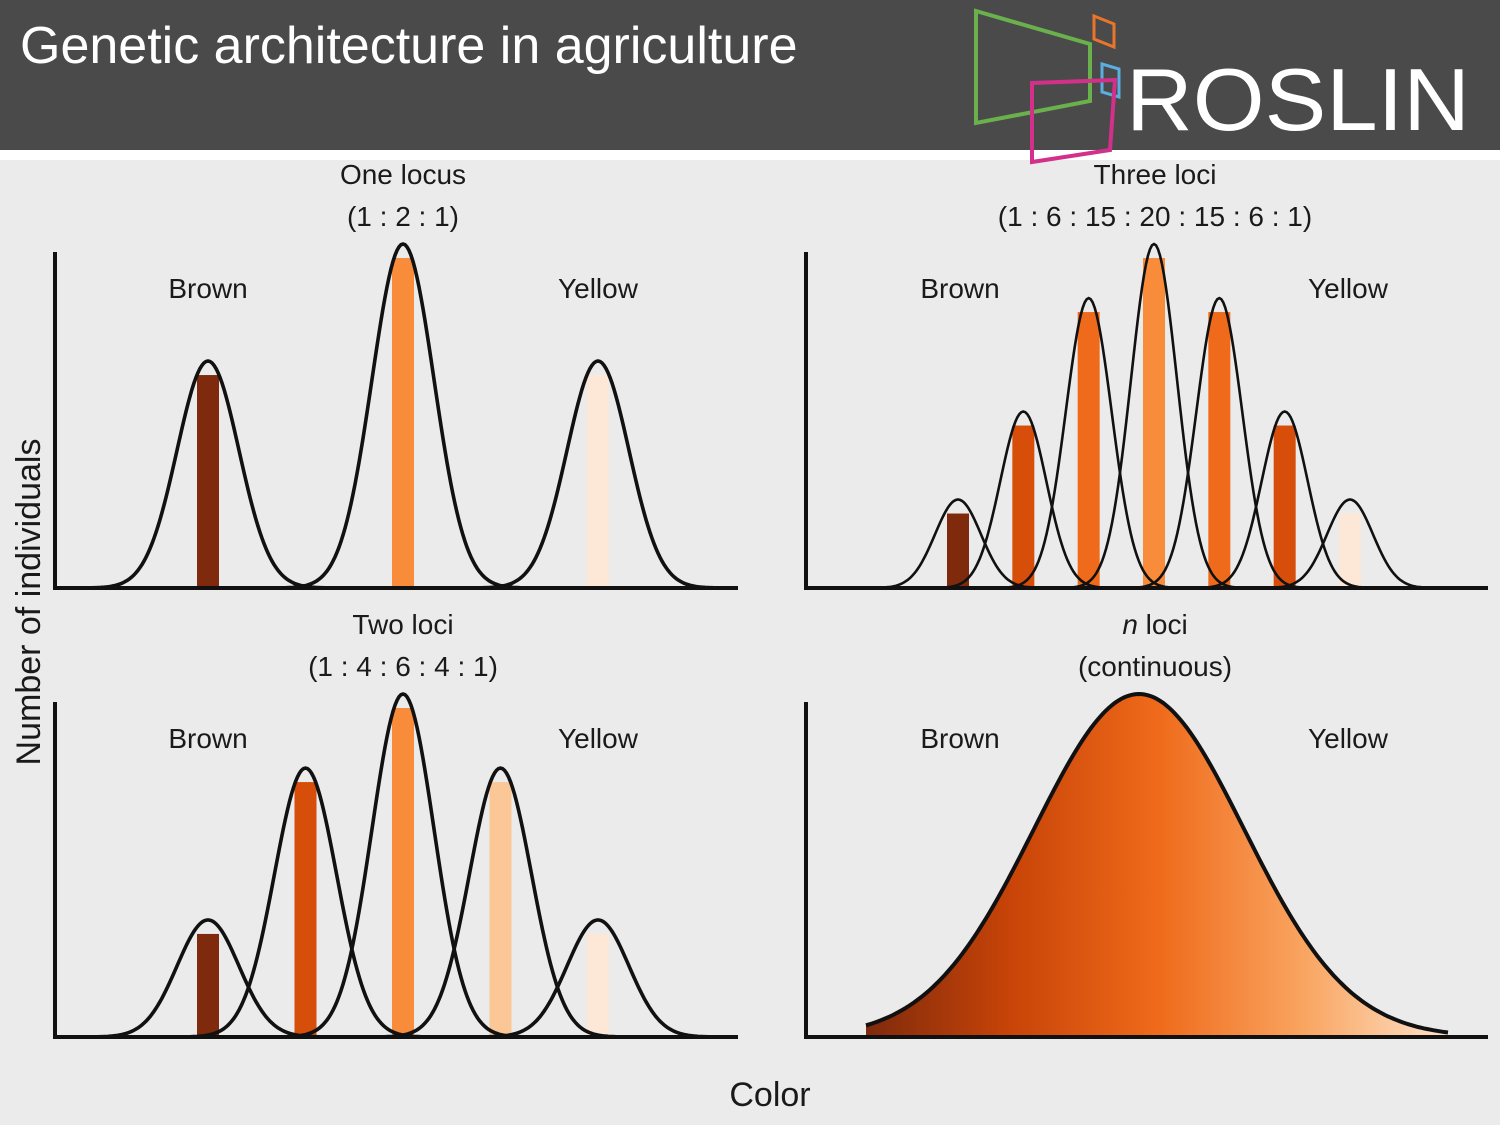  What do you see at coordinates (409, 46) in the screenshot?
I see `slide-title: Genetic architecture in agriculture` at bounding box center [409, 46].